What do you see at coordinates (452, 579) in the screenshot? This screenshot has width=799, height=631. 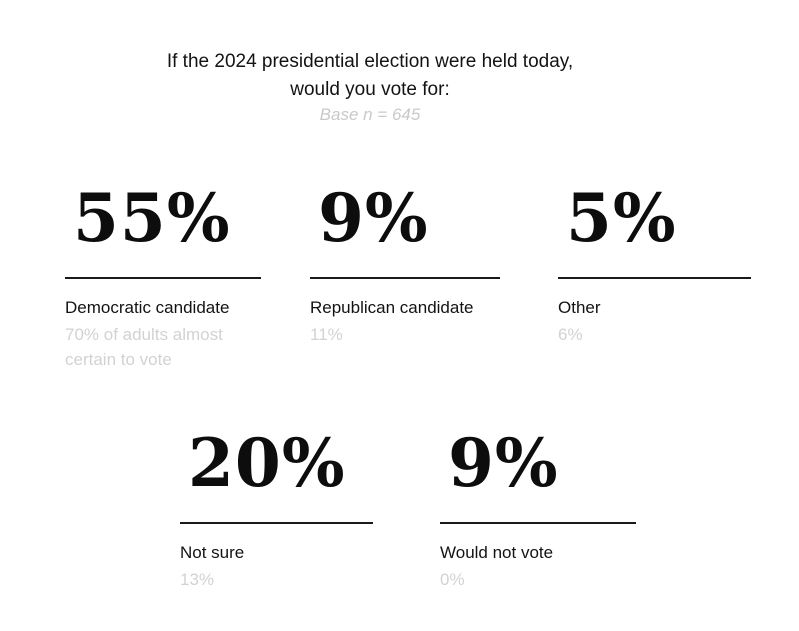 I see `stat-subvalue: 0%` at bounding box center [452, 579].